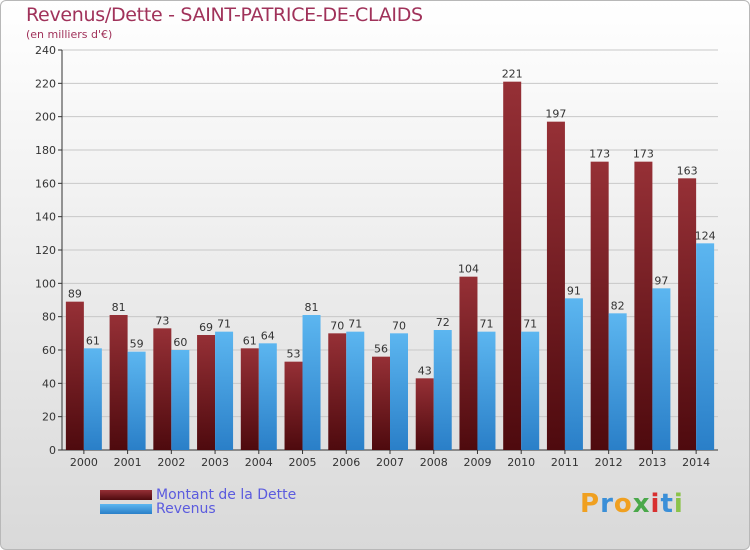  What do you see at coordinates (128, 462) in the screenshot?
I see `x-tick-label: 2001` at bounding box center [128, 462].